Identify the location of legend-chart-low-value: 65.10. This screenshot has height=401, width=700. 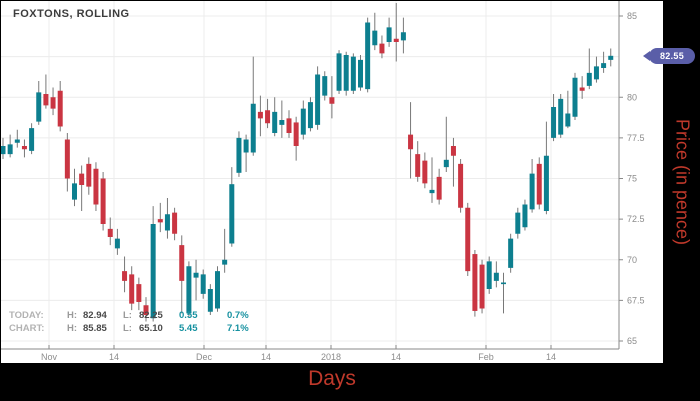
(151, 328).